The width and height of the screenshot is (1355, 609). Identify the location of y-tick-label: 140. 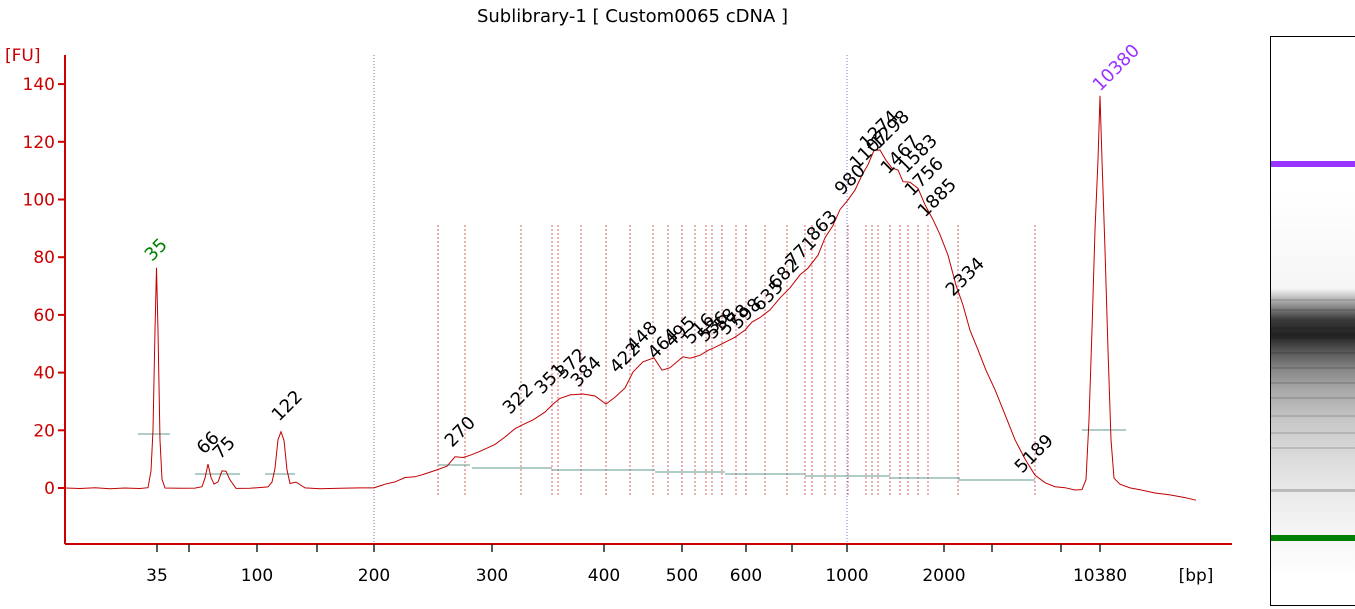
(39, 85).